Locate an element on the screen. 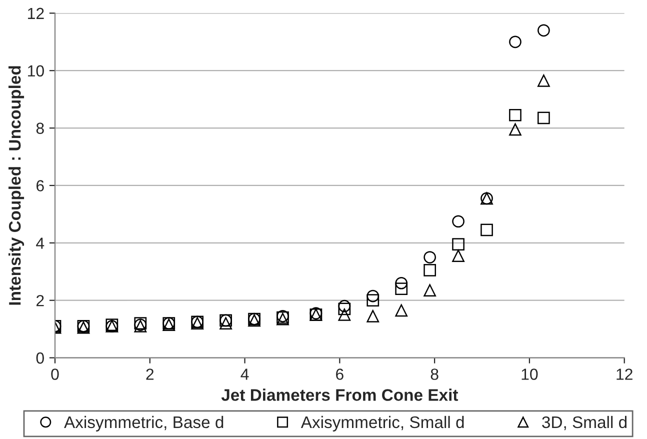  x-tick-label: 6 is located at coordinates (340, 374).